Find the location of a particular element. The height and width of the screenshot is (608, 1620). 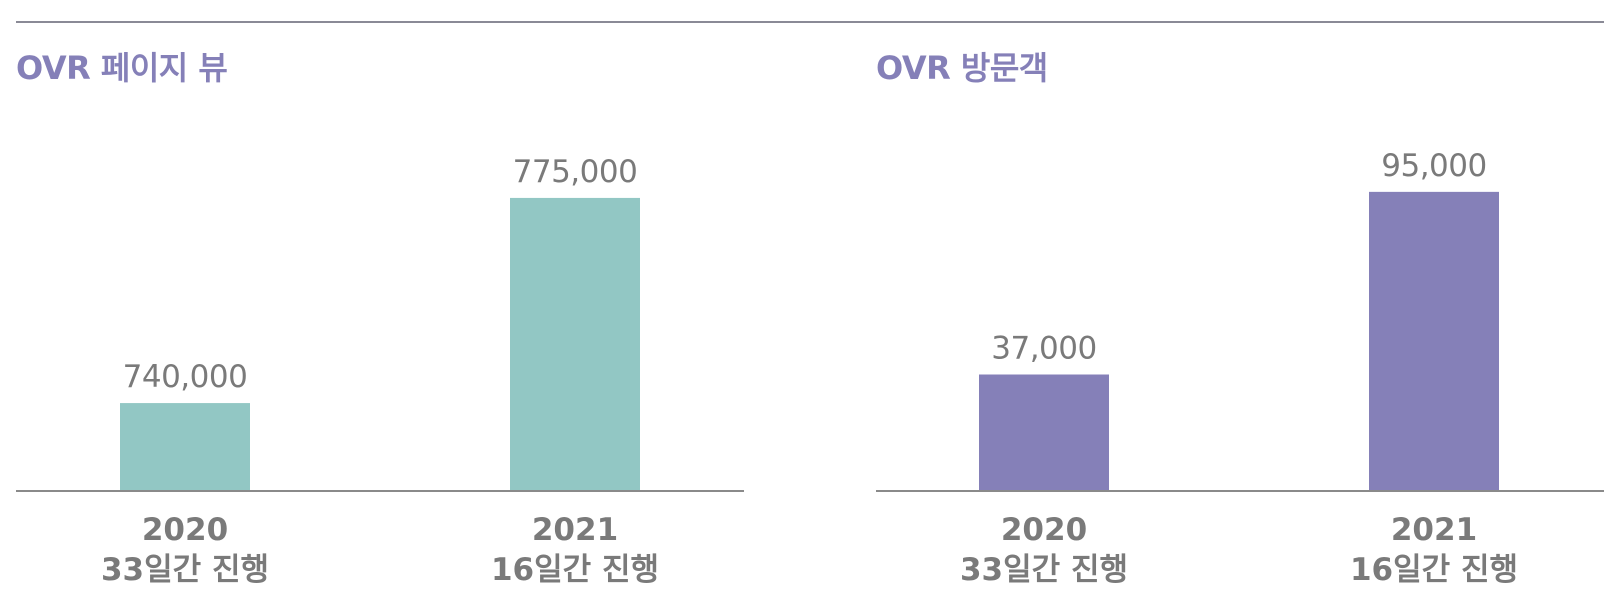

bar-0-2021 is located at coordinates (575, 344).